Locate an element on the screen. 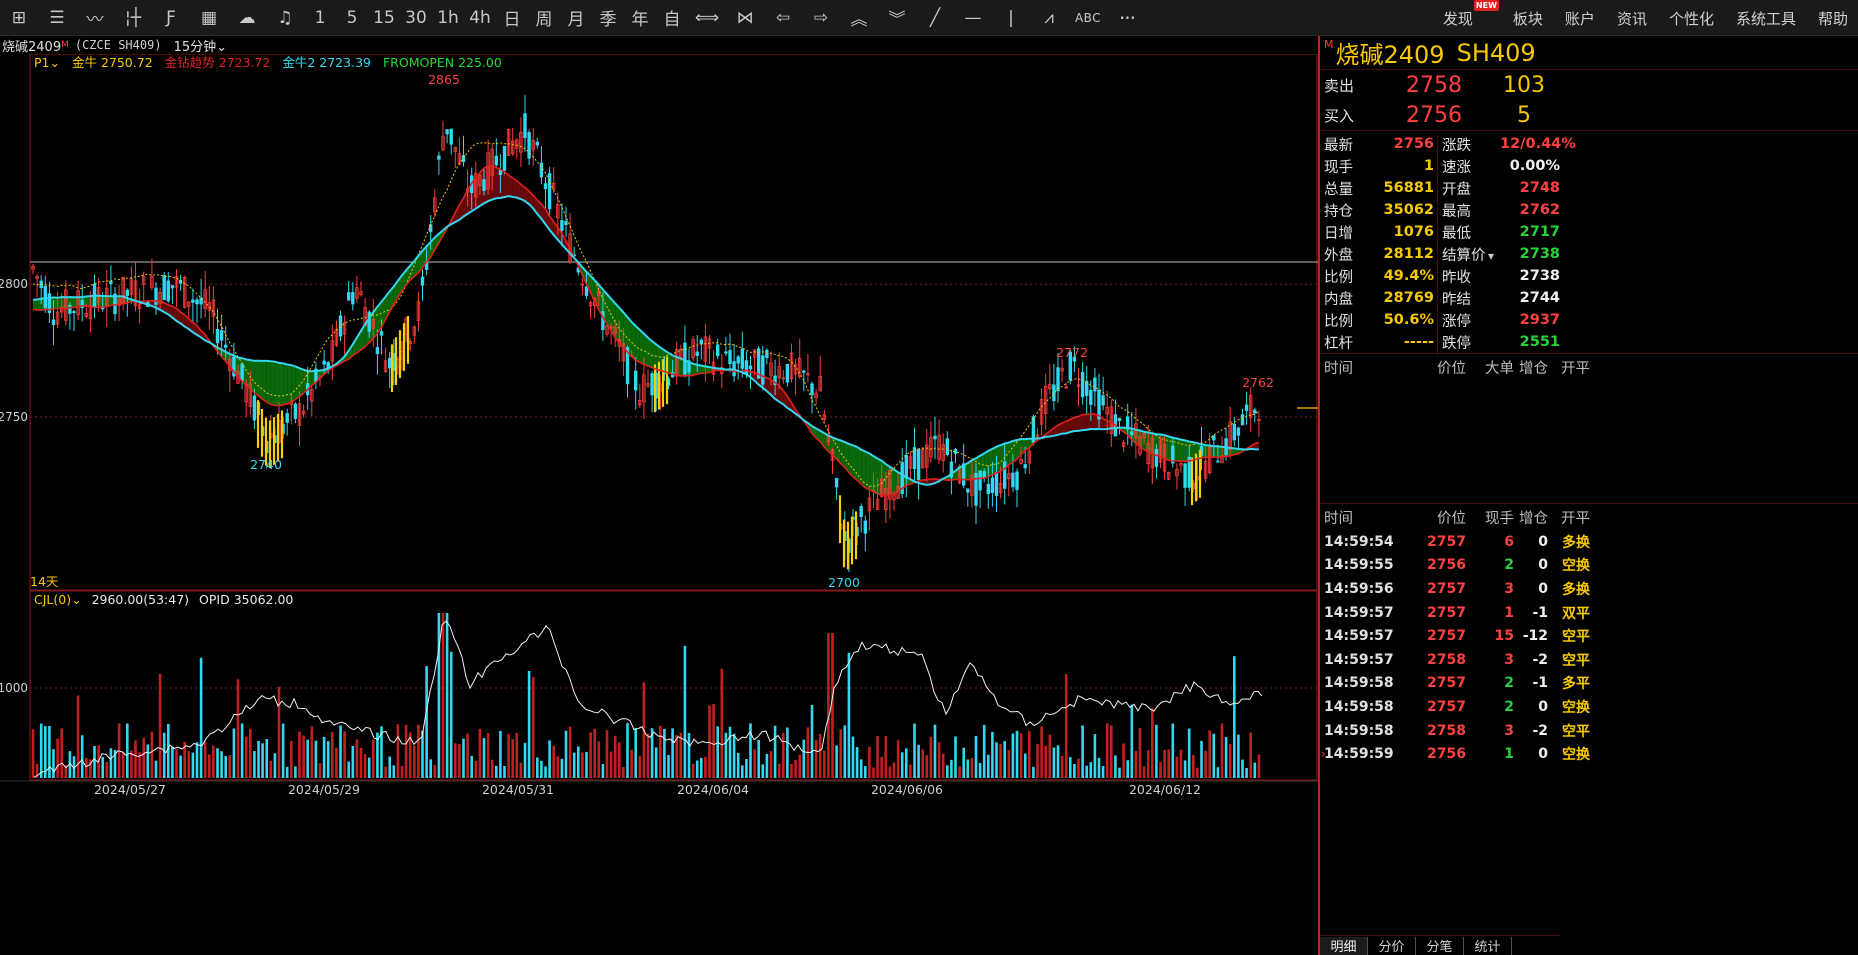 This screenshot has width=1858, height=955. tool-period-season: 季 is located at coordinates (608, 20).